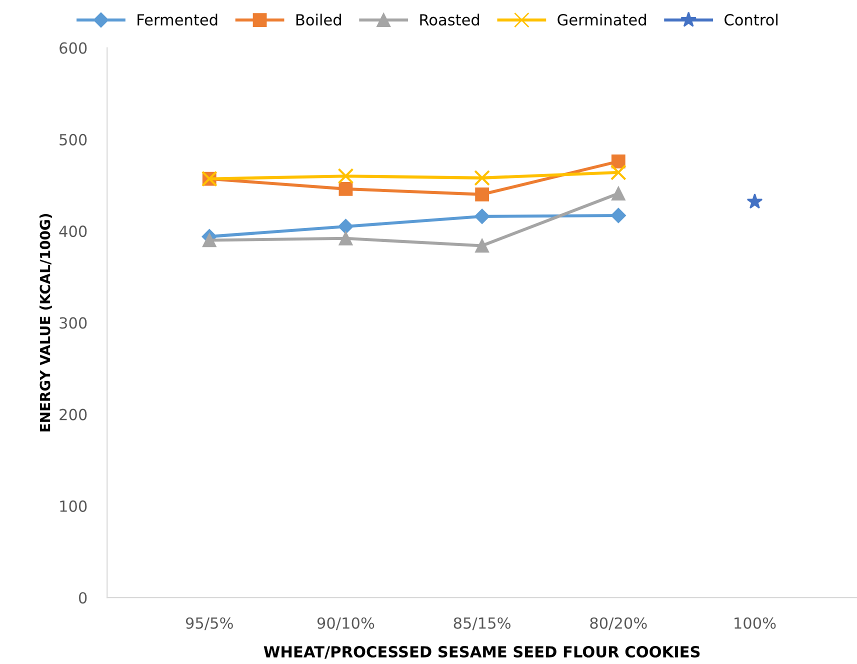  Describe the element at coordinates (318, 20) in the screenshot. I see `legend-label: Boiled` at that location.